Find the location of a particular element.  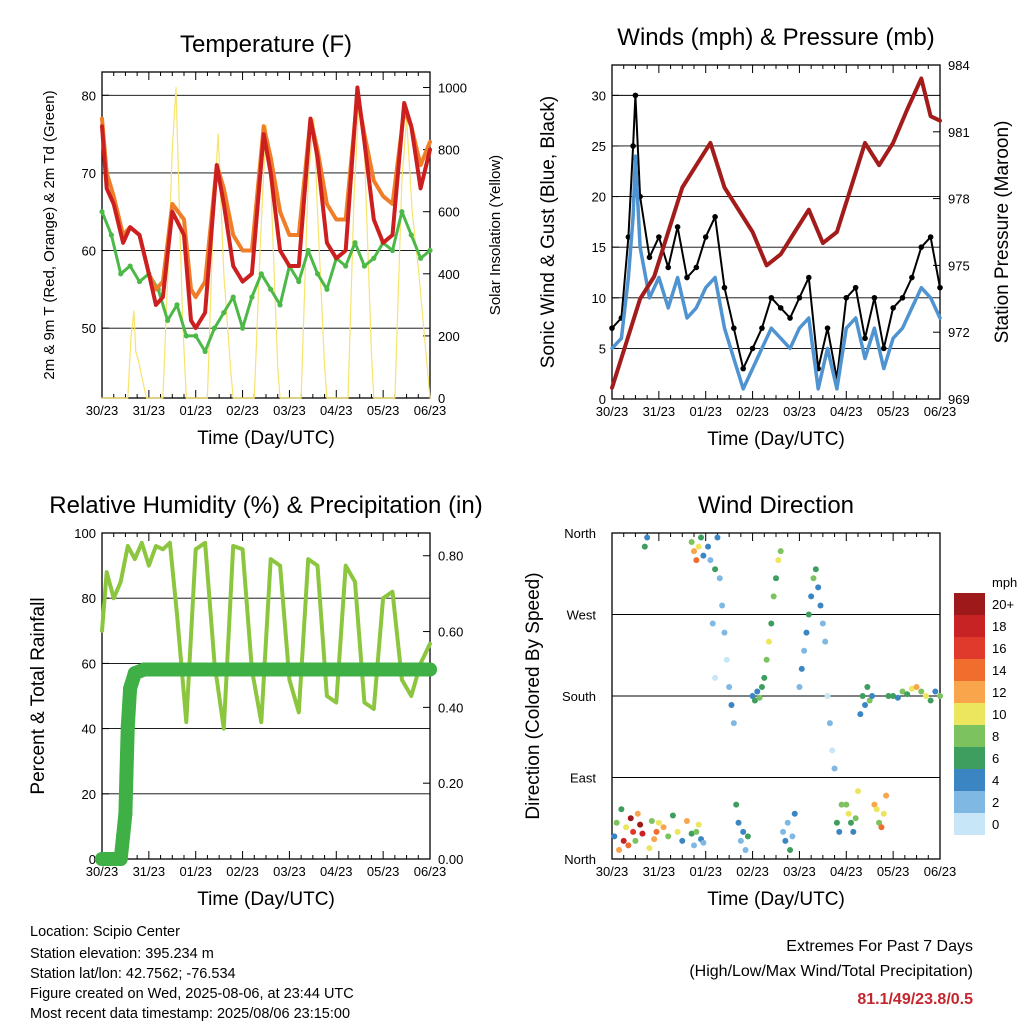

legend-label: 20+ is located at coordinates (1003, 604).